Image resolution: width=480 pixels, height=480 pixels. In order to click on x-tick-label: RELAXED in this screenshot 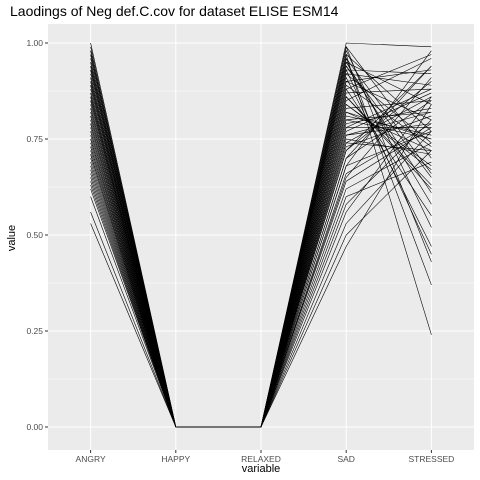, I will do `click(261, 459)`.